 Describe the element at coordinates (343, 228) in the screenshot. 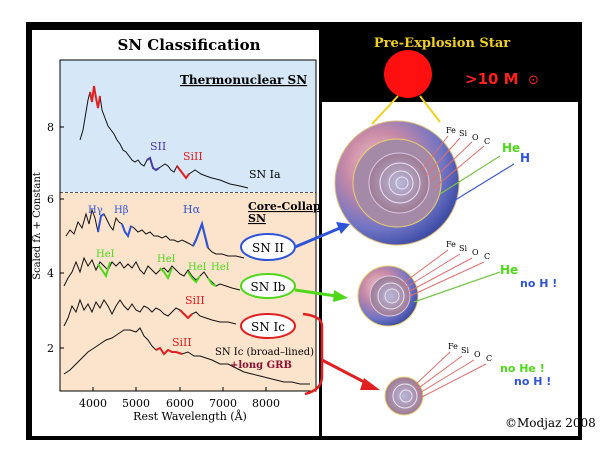

I see `arrow-sn-ii-head` at that location.